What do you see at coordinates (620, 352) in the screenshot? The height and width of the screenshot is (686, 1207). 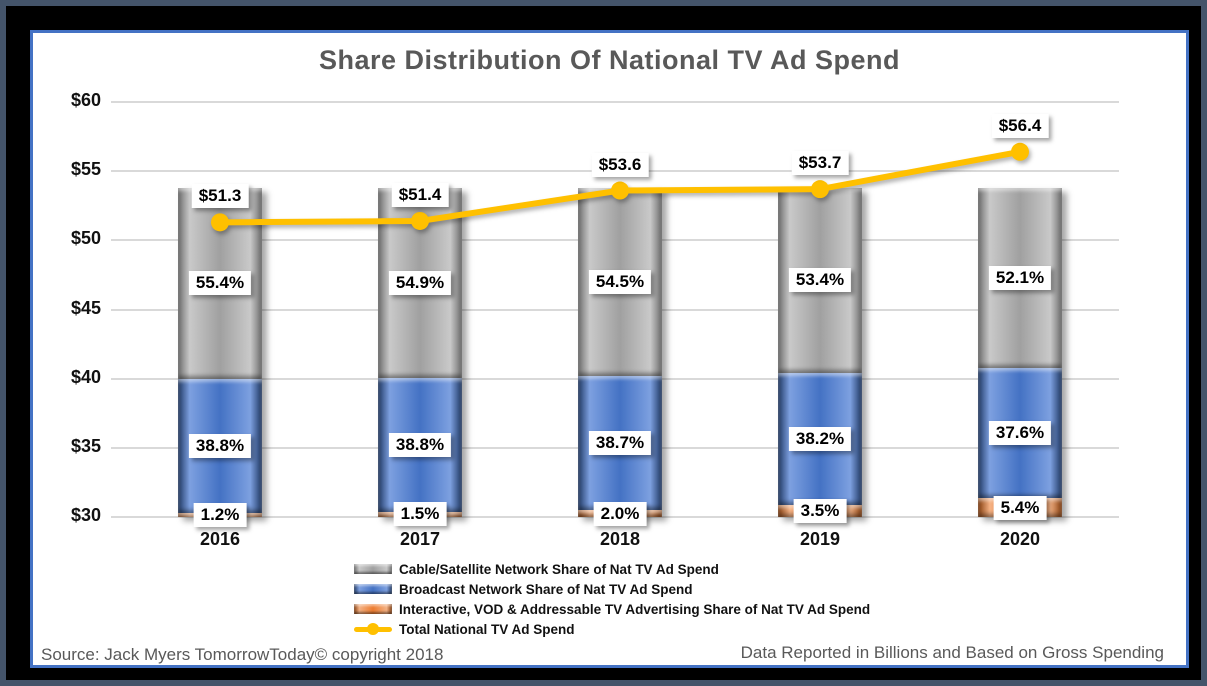 I see `stacked-bar-2018` at bounding box center [620, 352].